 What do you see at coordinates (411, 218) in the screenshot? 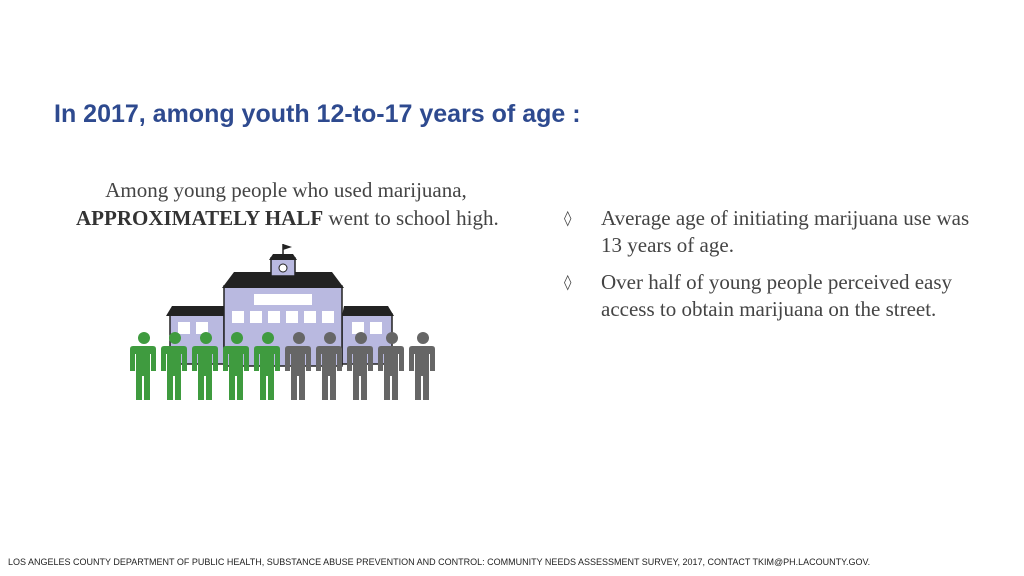
I see `caption-rest: went to school high.` at bounding box center [411, 218].